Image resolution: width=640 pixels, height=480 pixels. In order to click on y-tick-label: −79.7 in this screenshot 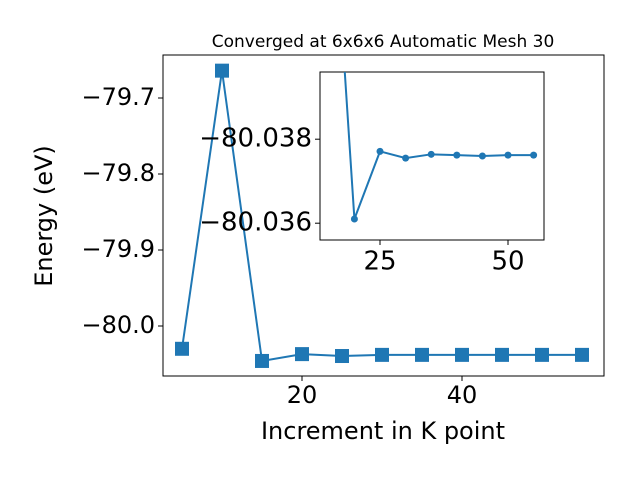, I will do `click(118, 97)`.